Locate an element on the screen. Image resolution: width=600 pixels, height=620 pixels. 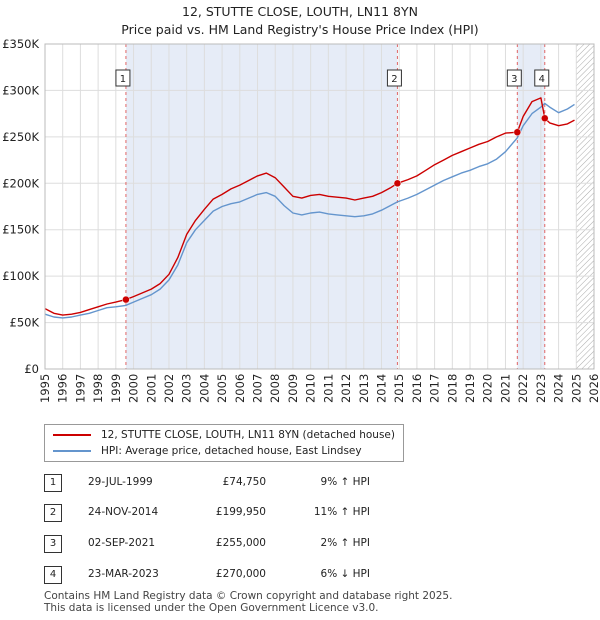
legend-swatch-property is located at coordinates (72, 435).